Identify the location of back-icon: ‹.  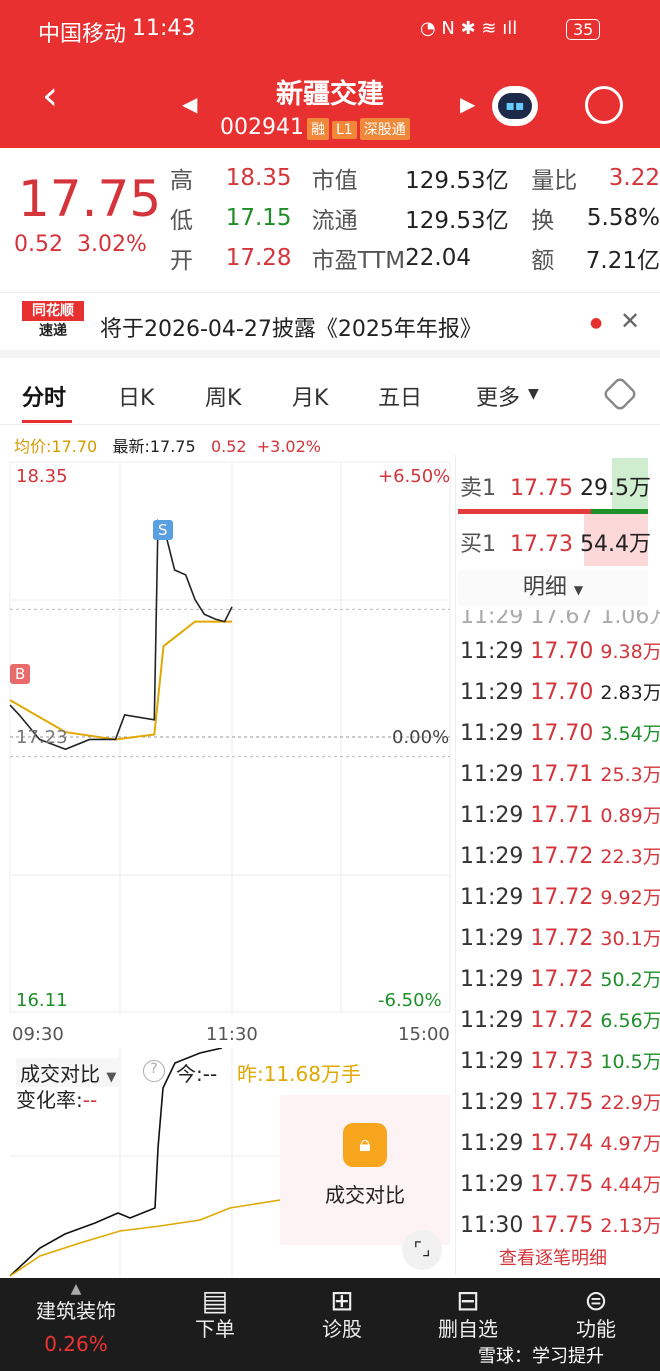
(50, 96).